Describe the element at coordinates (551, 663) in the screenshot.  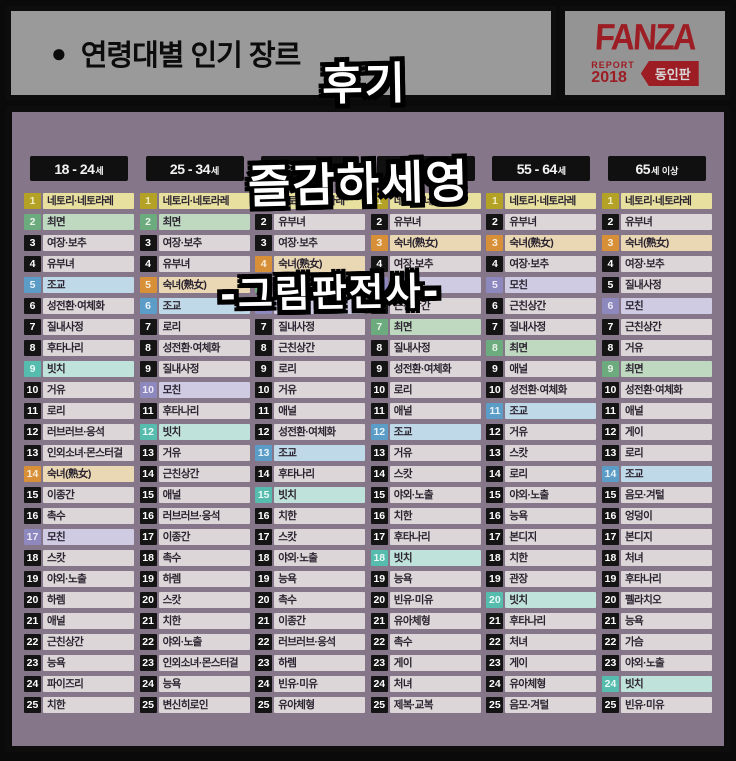
I see `genre-label: 게이` at that location.